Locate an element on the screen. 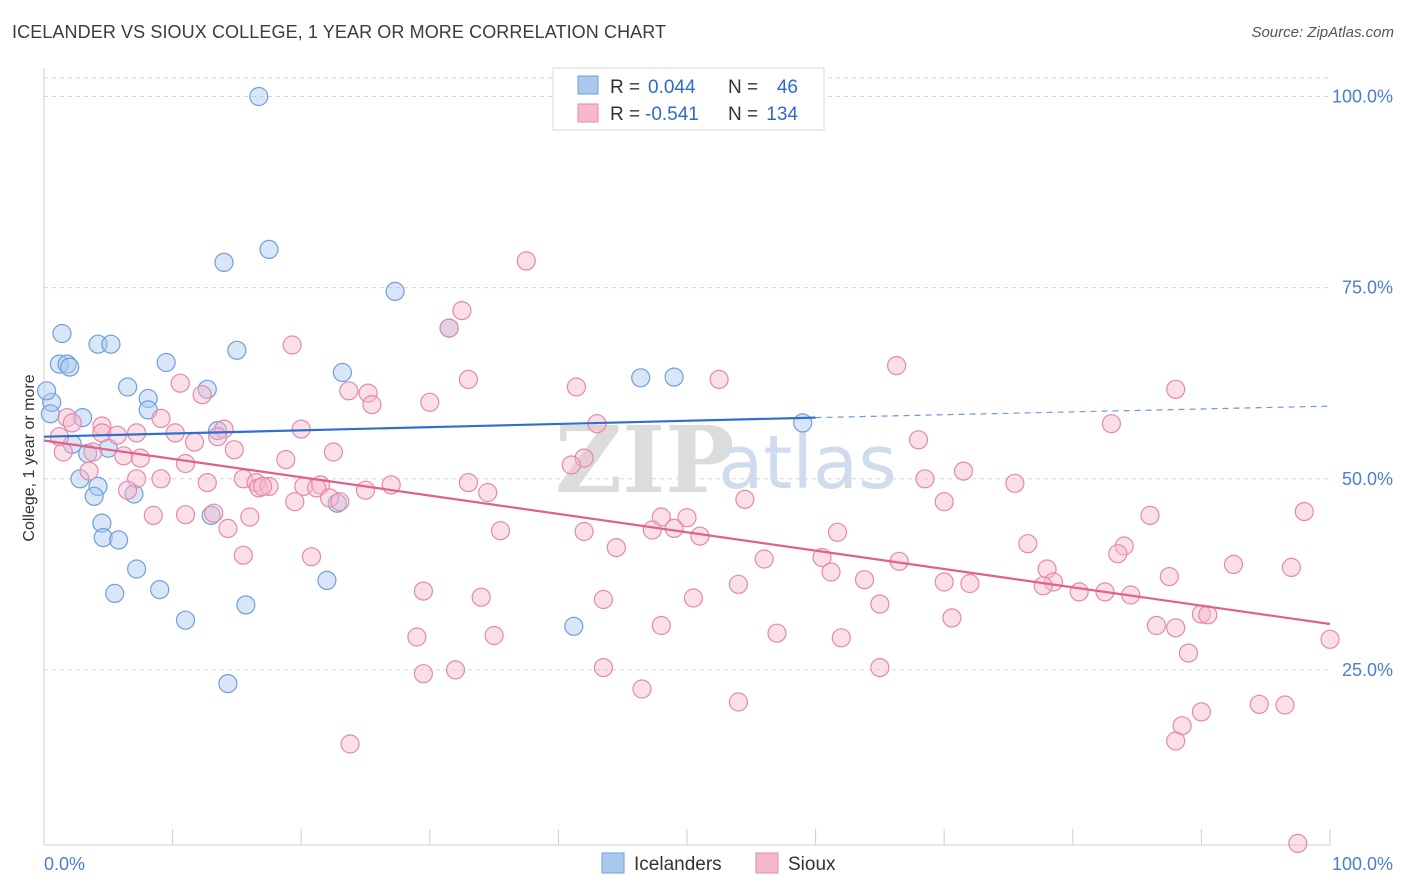 The width and height of the screenshot is (1406, 892). x-tick-labels: 0.0% 100.0% is located at coordinates (718, 864).